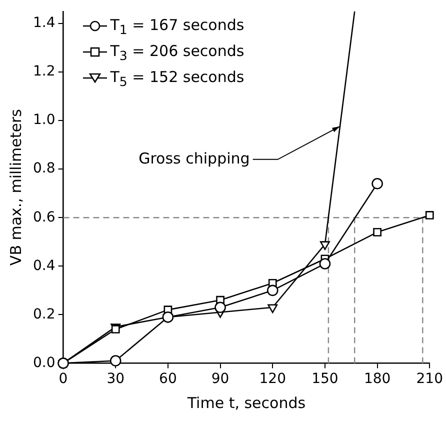 The width and height of the screenshot is (446, 421). What do you see at coordinates (377, 379) in the screenshot?
I see `x-tick-label: 180` at bounding box center [377, 379].